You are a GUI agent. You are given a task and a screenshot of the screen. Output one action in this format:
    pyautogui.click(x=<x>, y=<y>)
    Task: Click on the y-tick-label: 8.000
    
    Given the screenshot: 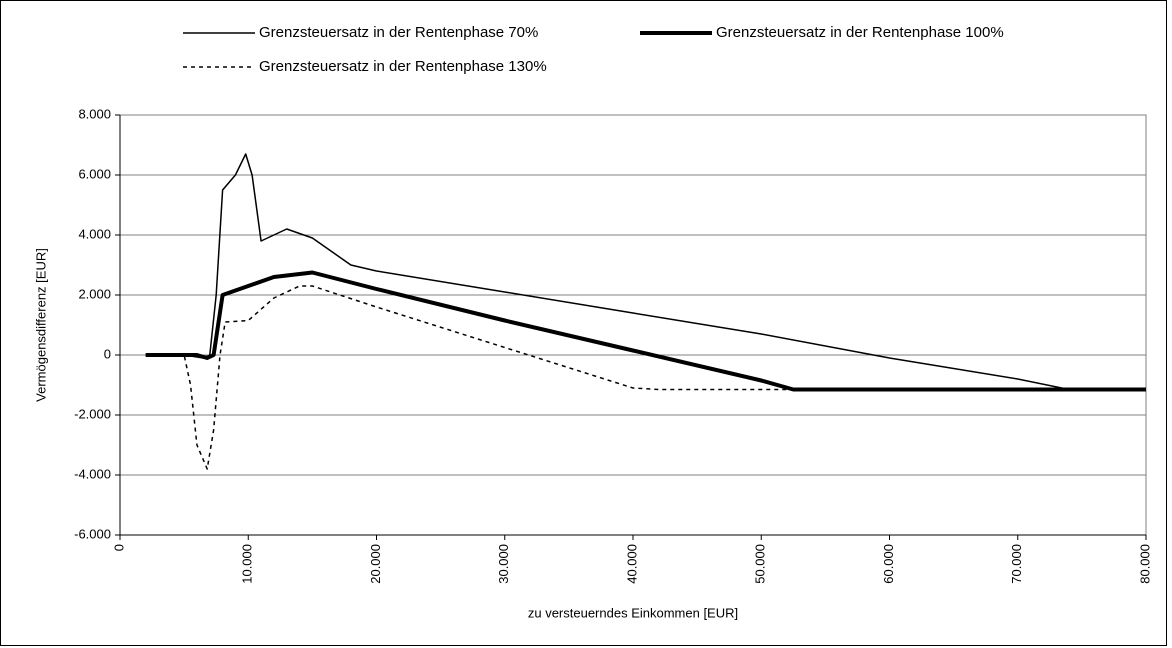 What is the action you would take?
    pyautogui.click(x=94, y=113)
    